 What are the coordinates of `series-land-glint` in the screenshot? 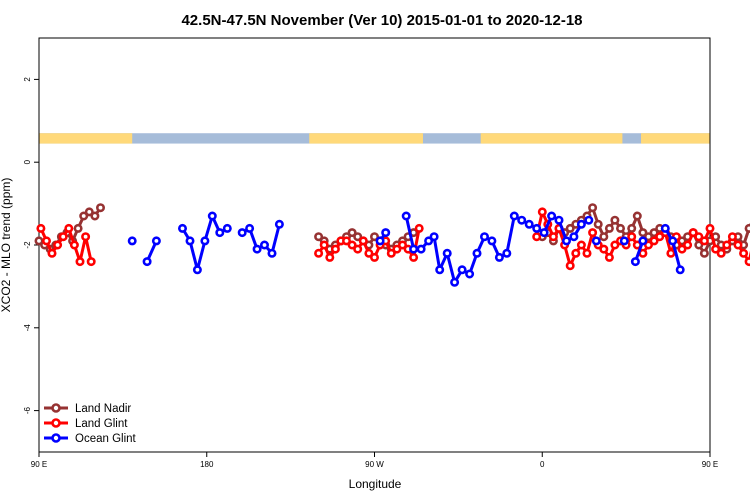 It's located at (393, 239).